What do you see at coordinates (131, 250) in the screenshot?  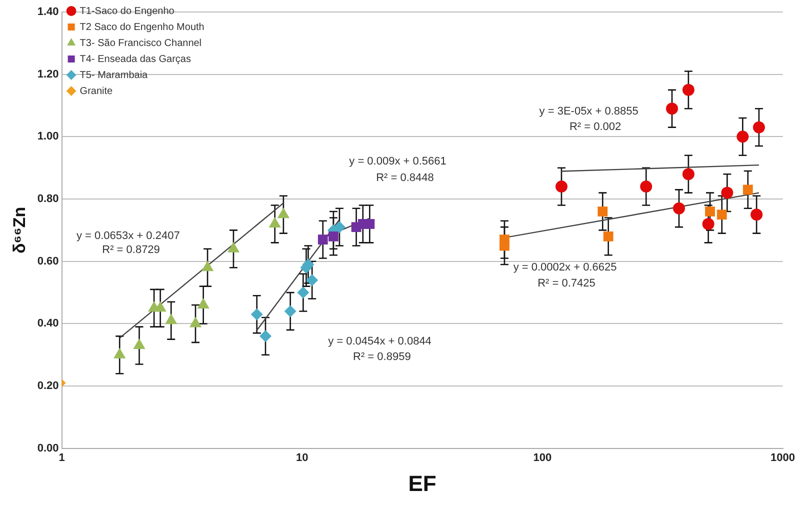 I see `annotation: R² = 0.8729` at bounding box center [131, 250].